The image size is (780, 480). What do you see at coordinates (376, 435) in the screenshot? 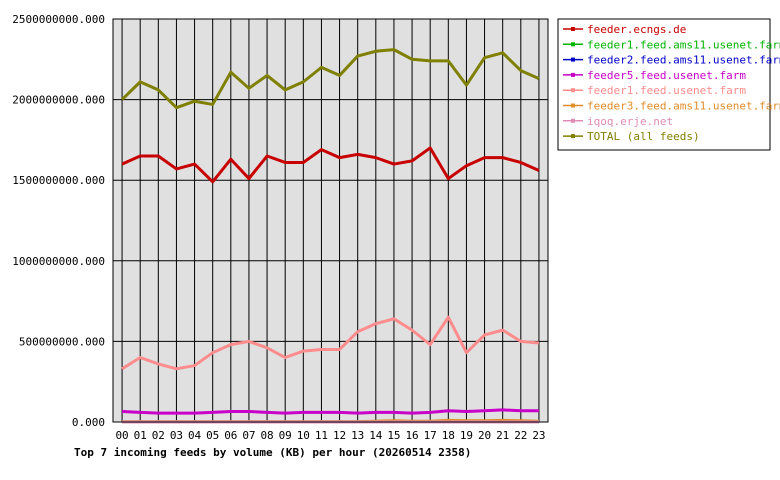
I see `x-tick-label: 14` at bounding box center [376, 435].